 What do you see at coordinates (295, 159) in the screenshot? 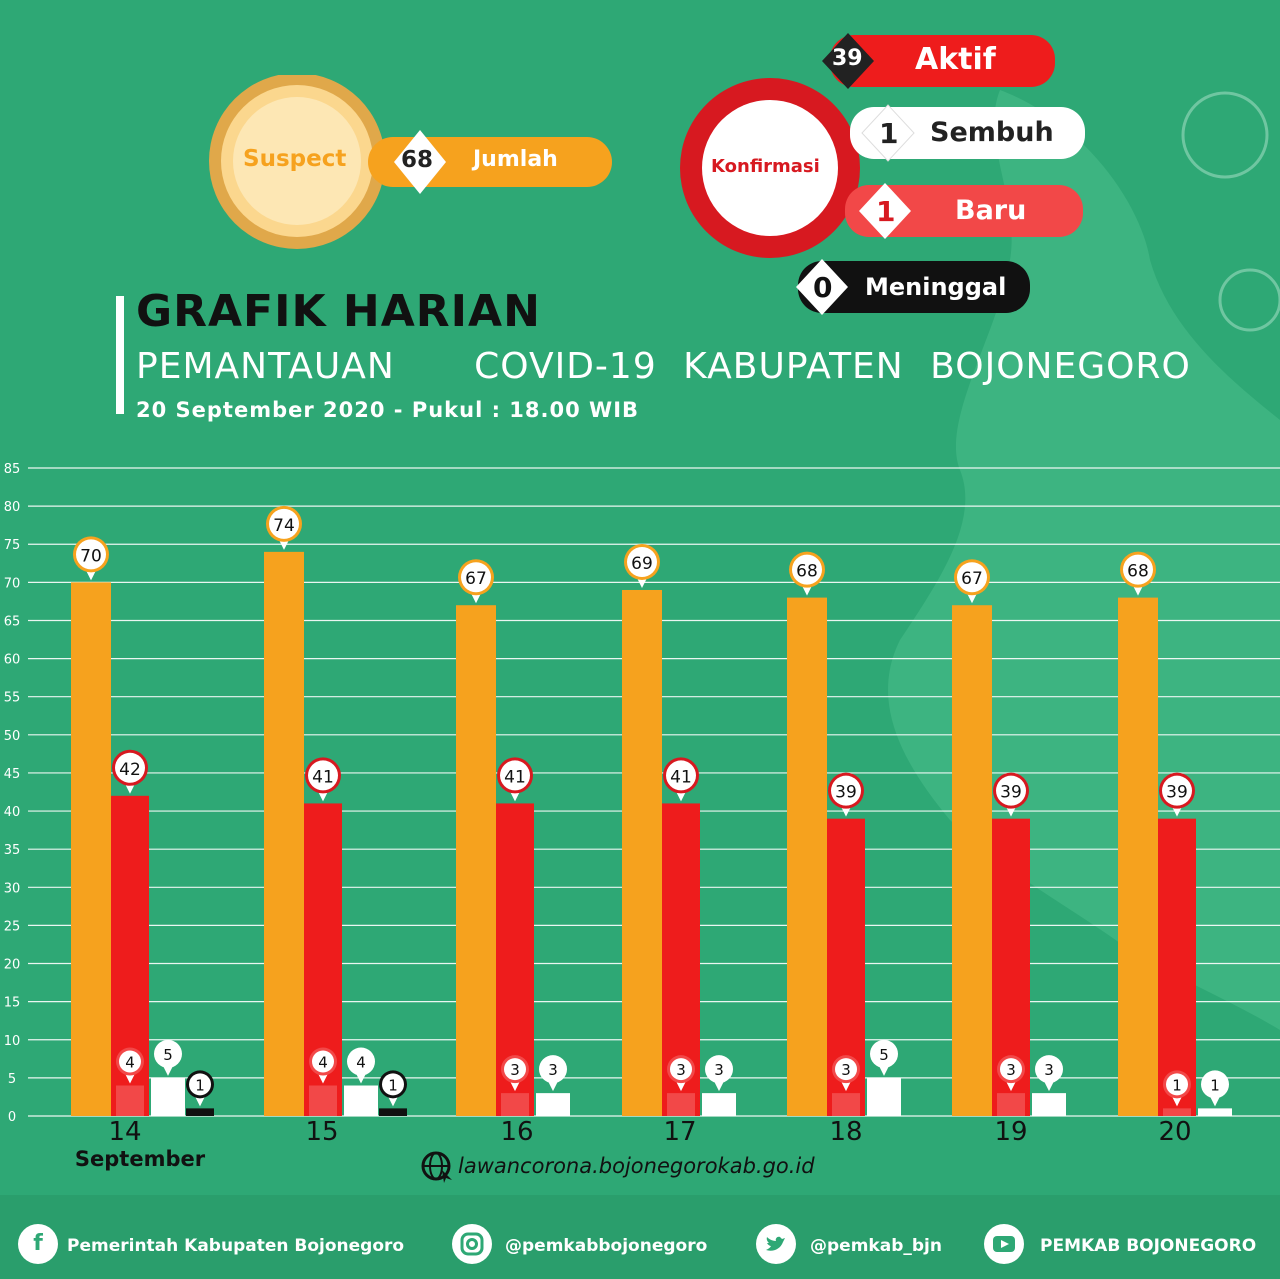
I see `suspect-label: Suspect` at bounding box center [295, 159].